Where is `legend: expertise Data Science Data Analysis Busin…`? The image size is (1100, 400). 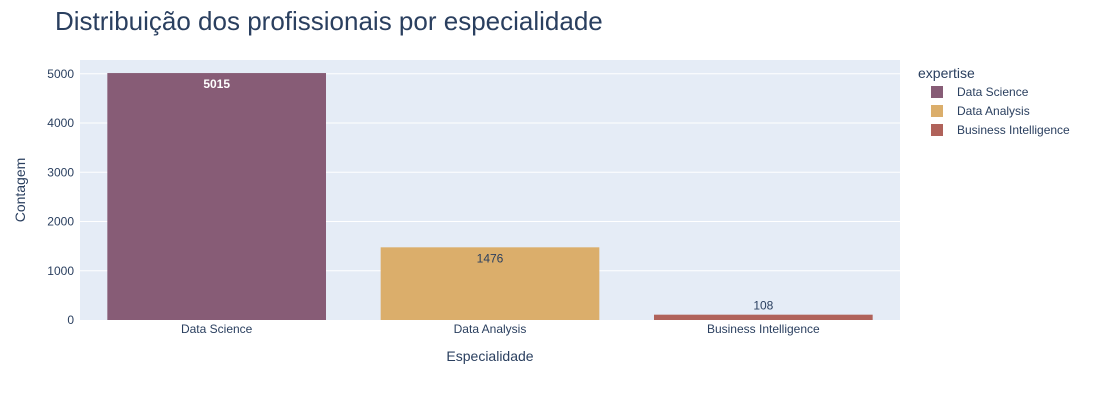
legend: expertise Data Science Data Analysis Busin… is located at coordinates (994, 101).